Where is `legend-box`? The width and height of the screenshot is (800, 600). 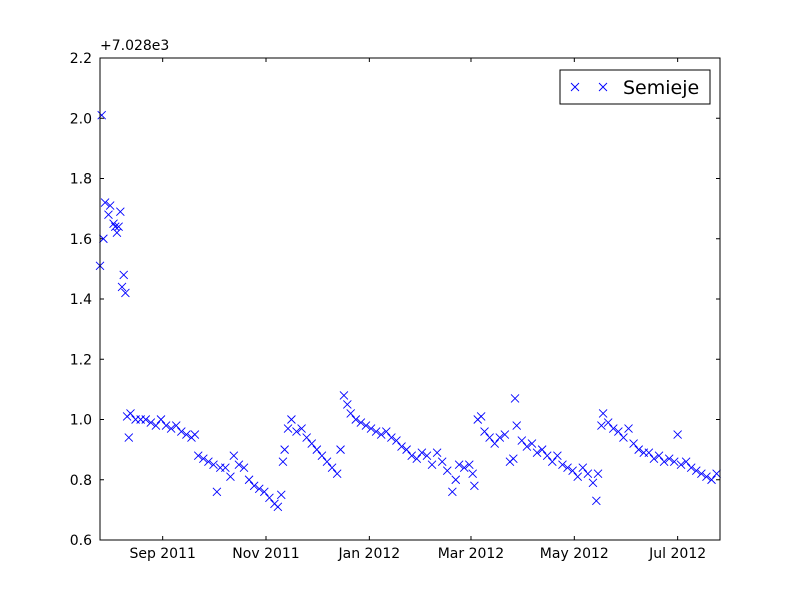
legend-box is located at coordinates (635, 87).